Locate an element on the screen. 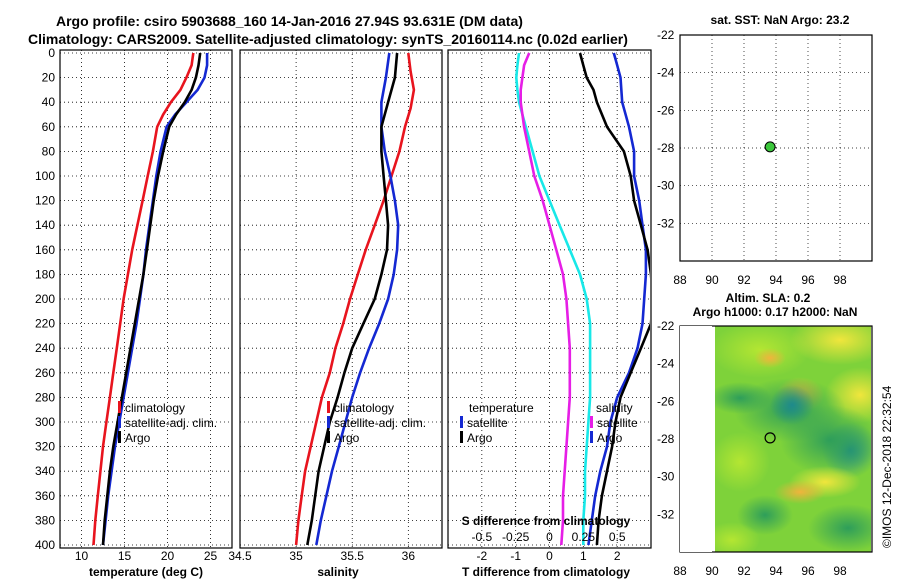  sst-latitude-label: -22 is located at coordinates (666, 35).